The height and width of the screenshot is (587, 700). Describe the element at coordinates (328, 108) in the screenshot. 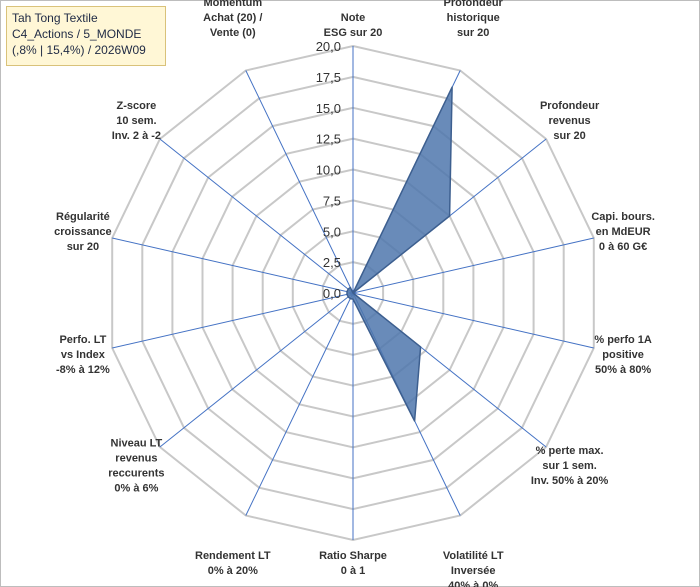

I see `tick-label: 15,0` at that location.